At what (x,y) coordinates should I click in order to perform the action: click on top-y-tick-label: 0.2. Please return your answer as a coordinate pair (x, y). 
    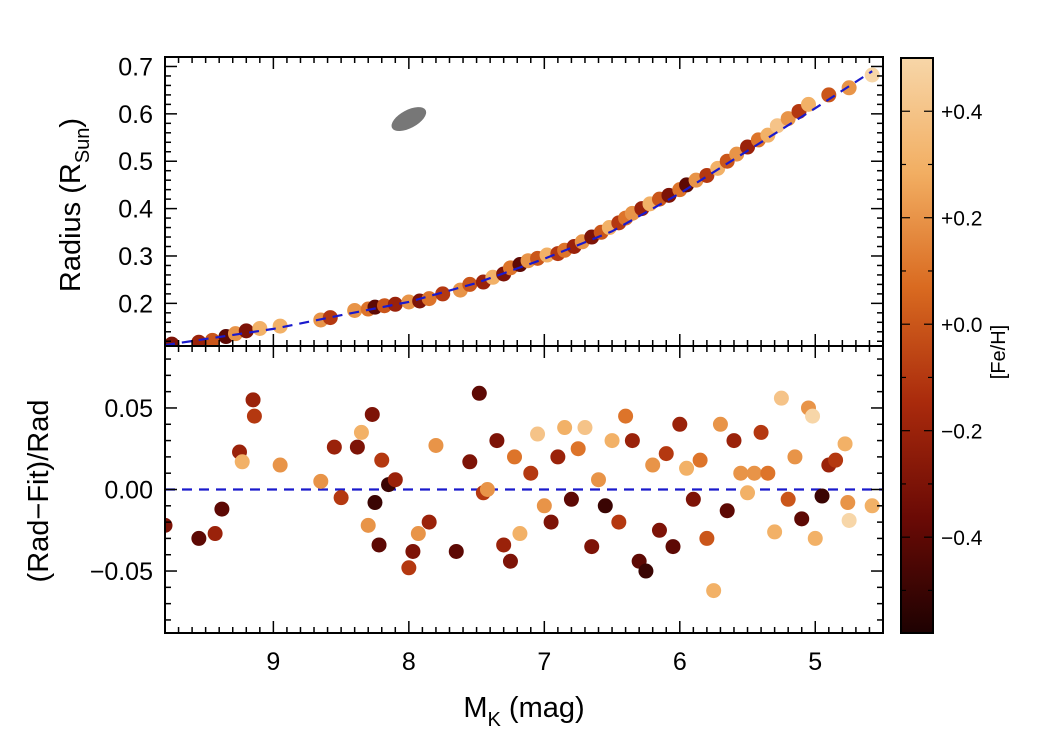
    Looking at the image, I should click on (135, 304).